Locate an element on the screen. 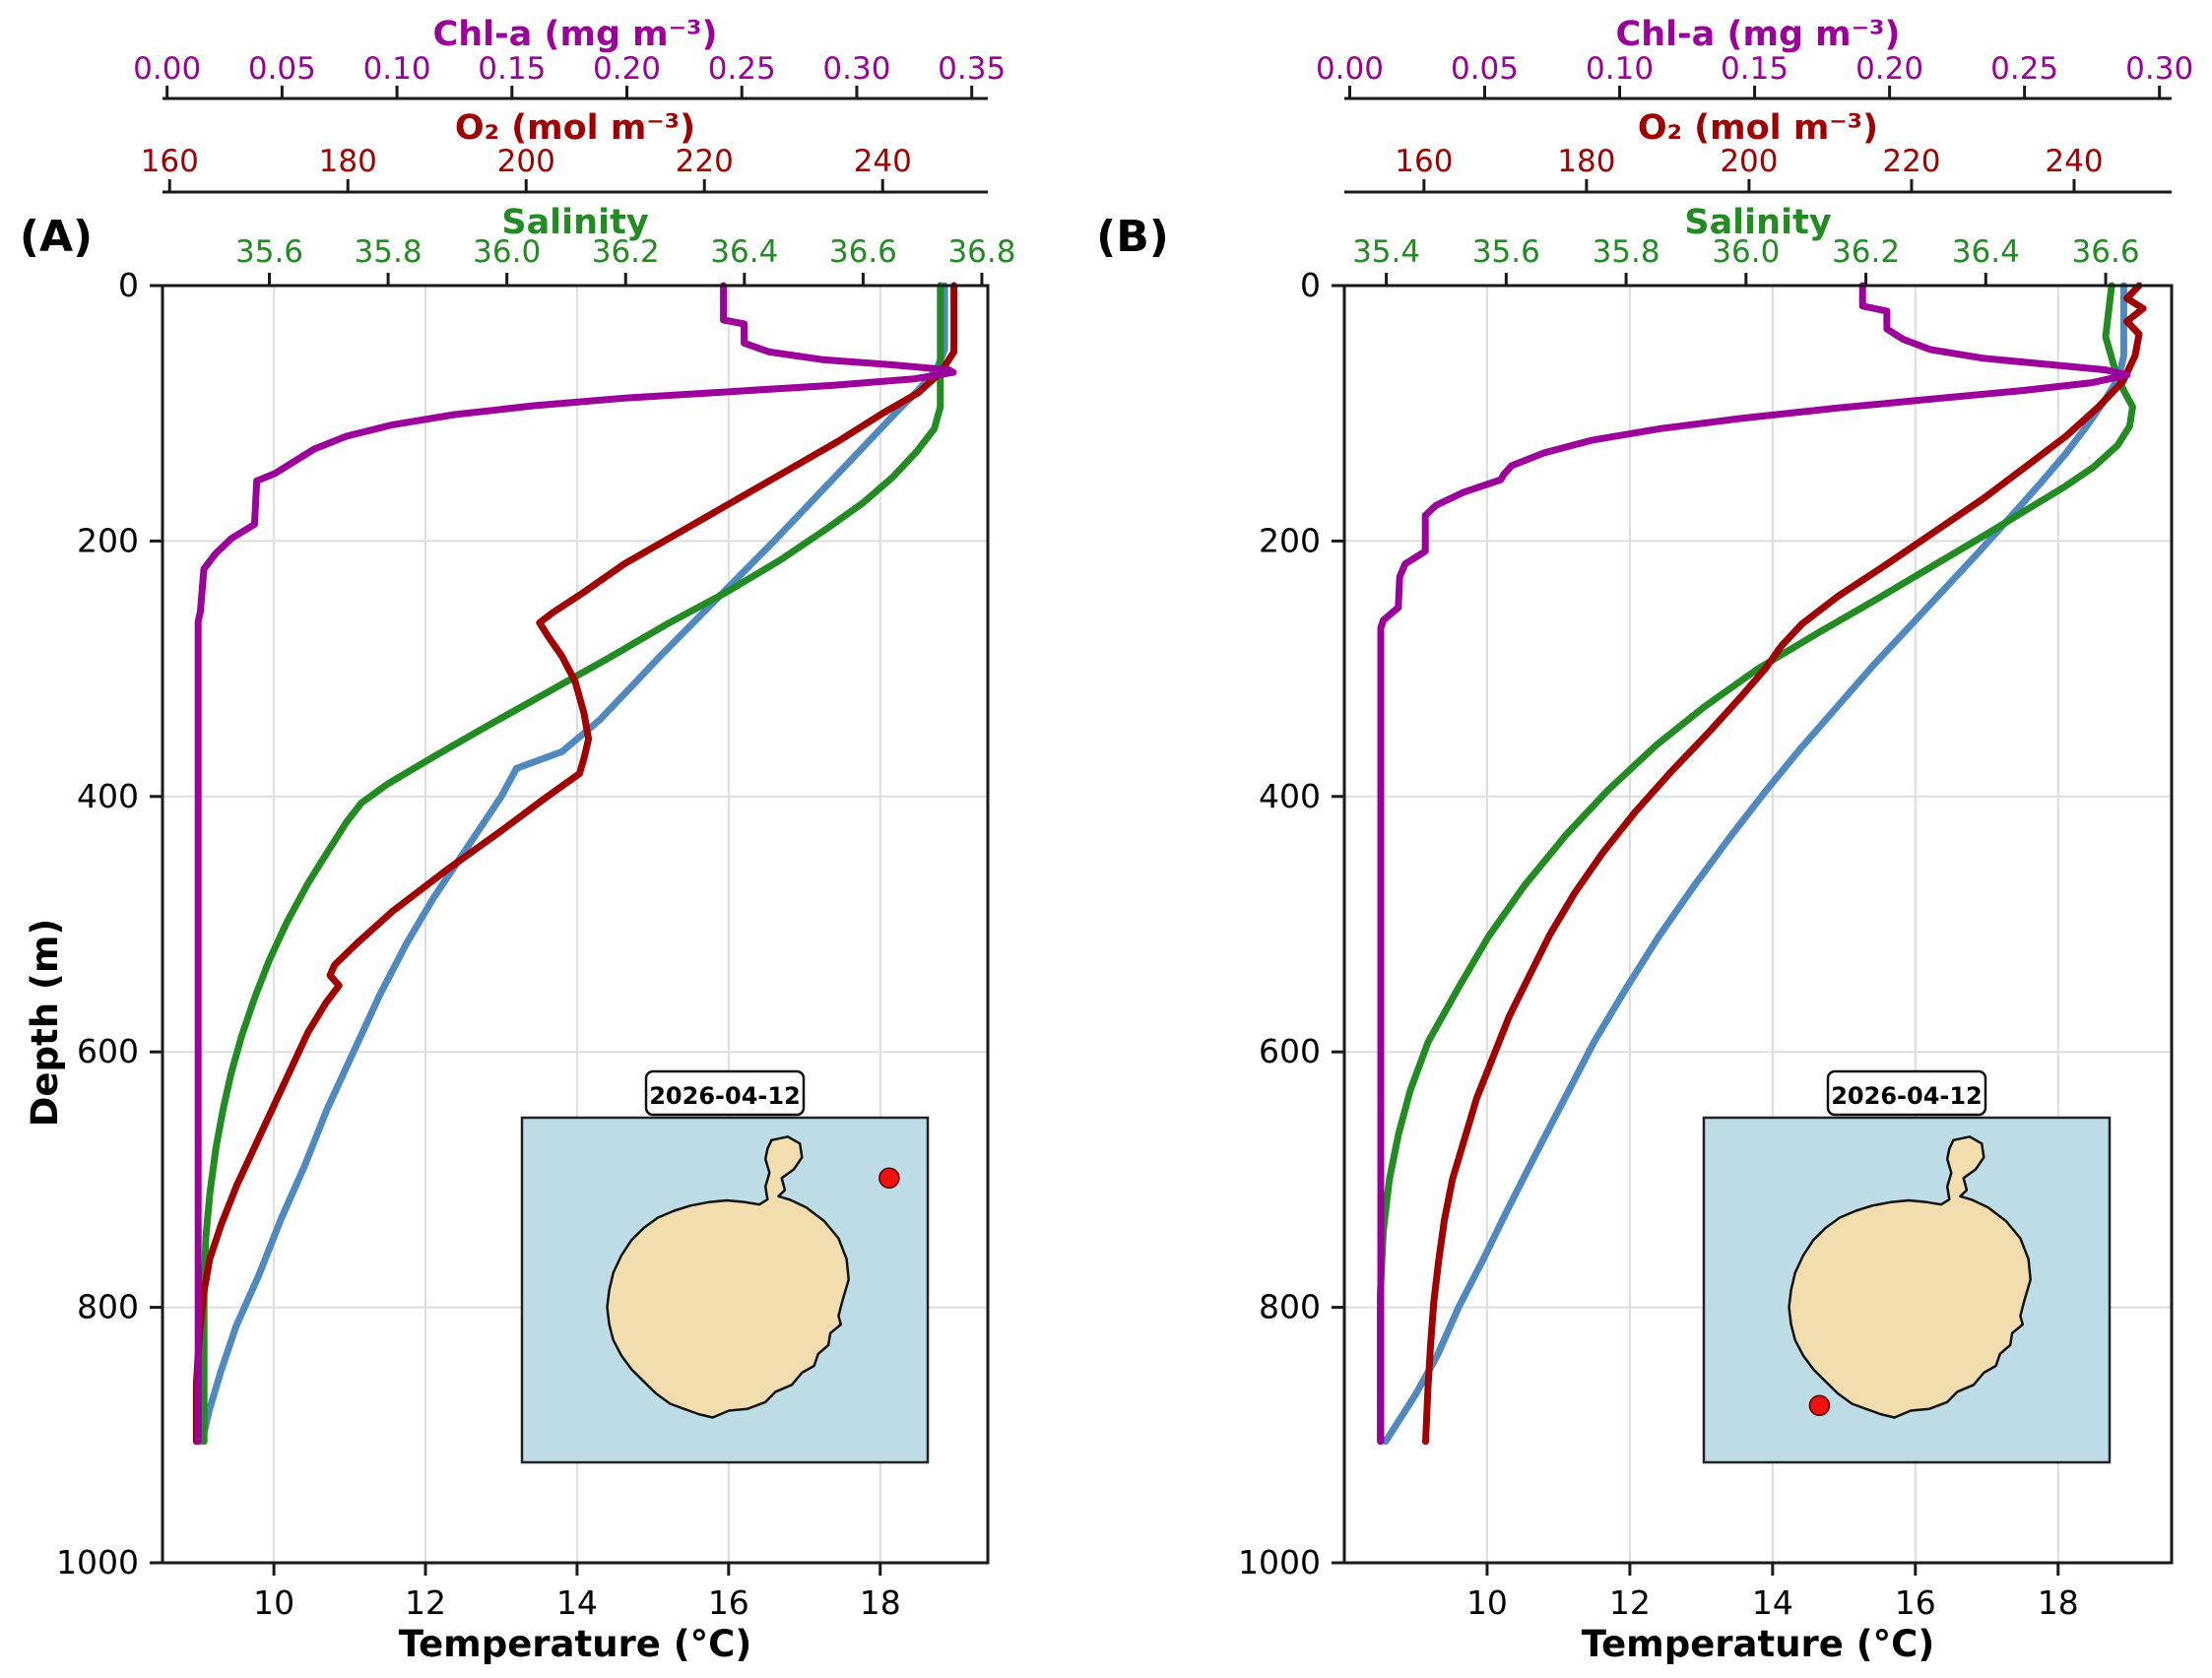 This screenshot has height=1678, width=2212. salinity-tick-label: 36.8 is located at coordinates (981, 252).